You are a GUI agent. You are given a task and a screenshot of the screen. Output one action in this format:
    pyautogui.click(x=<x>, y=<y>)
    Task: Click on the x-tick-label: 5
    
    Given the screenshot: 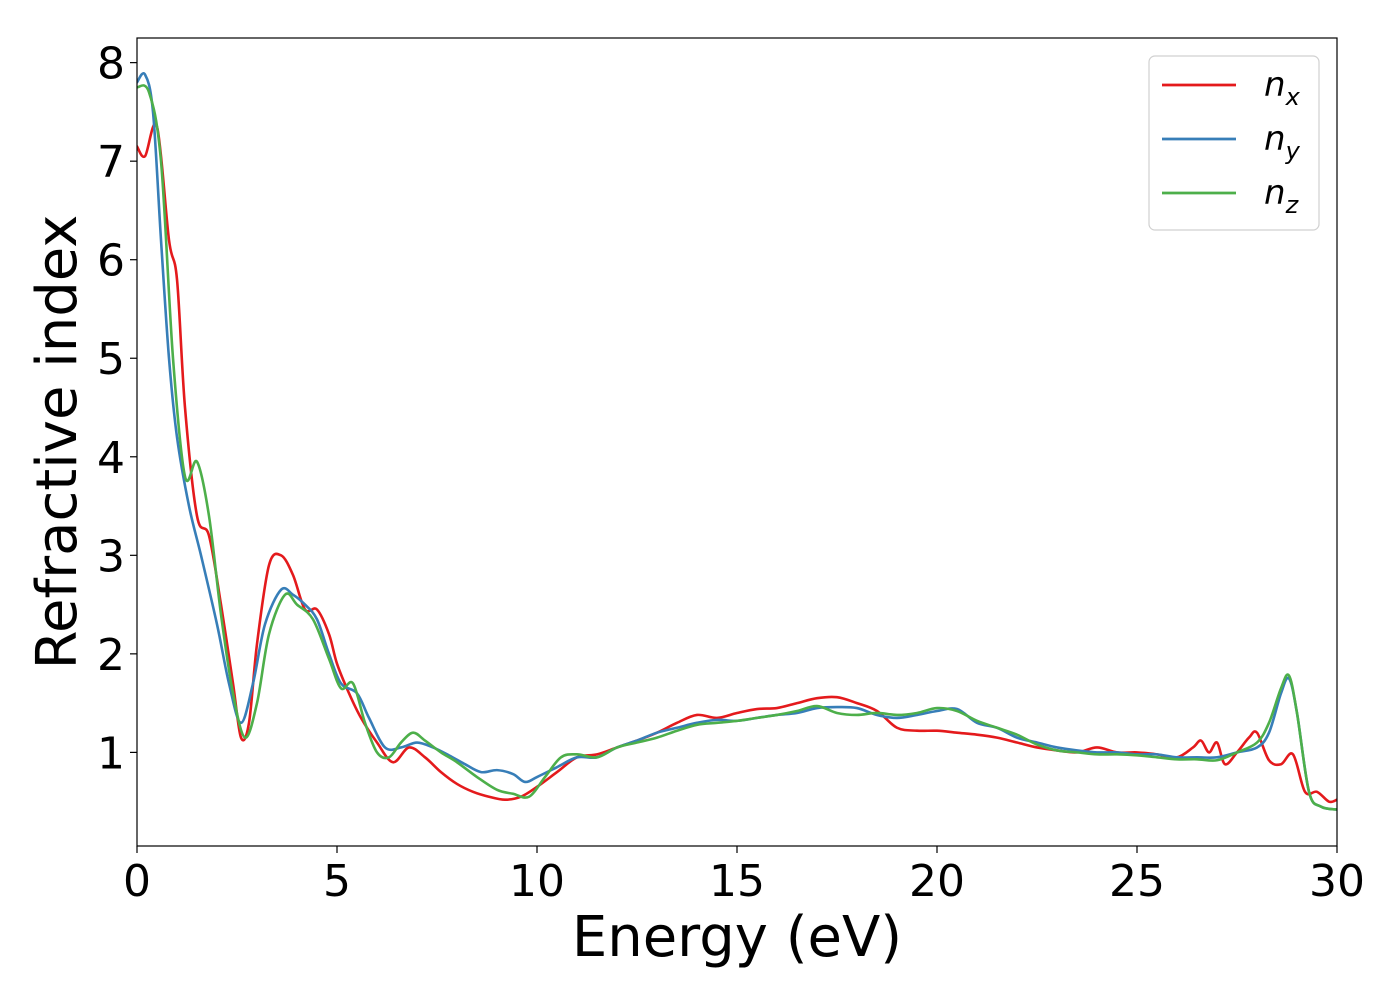 What is the action you would take?
    pyautogui.click(x=337, y=881)
    